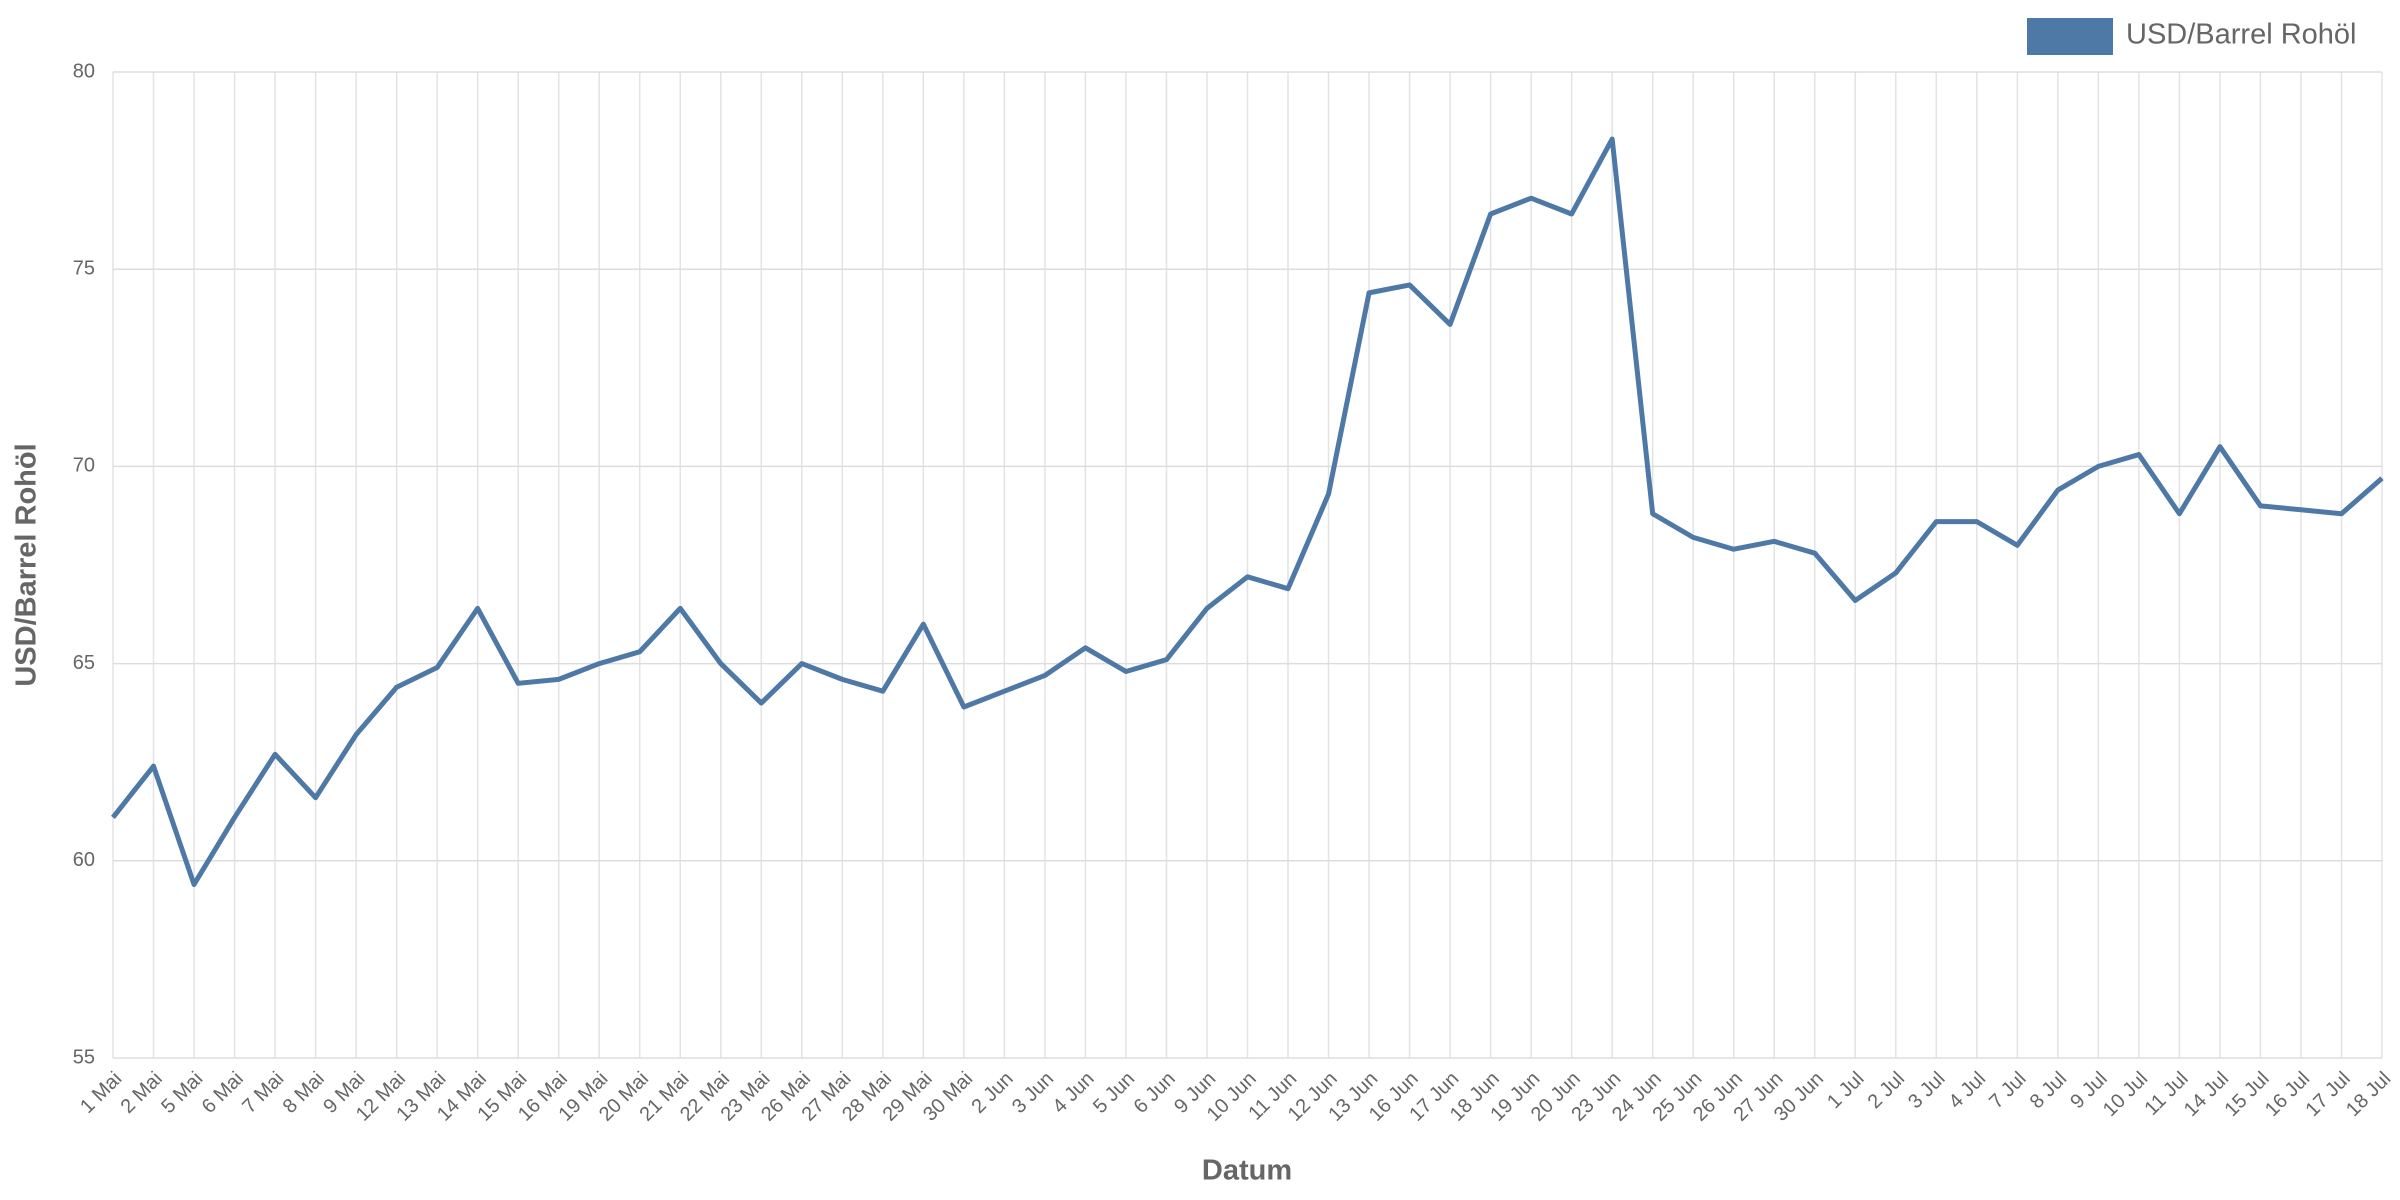  I want to click on legend-label: USD/Barrel Rohöl, so click(2241, 35).